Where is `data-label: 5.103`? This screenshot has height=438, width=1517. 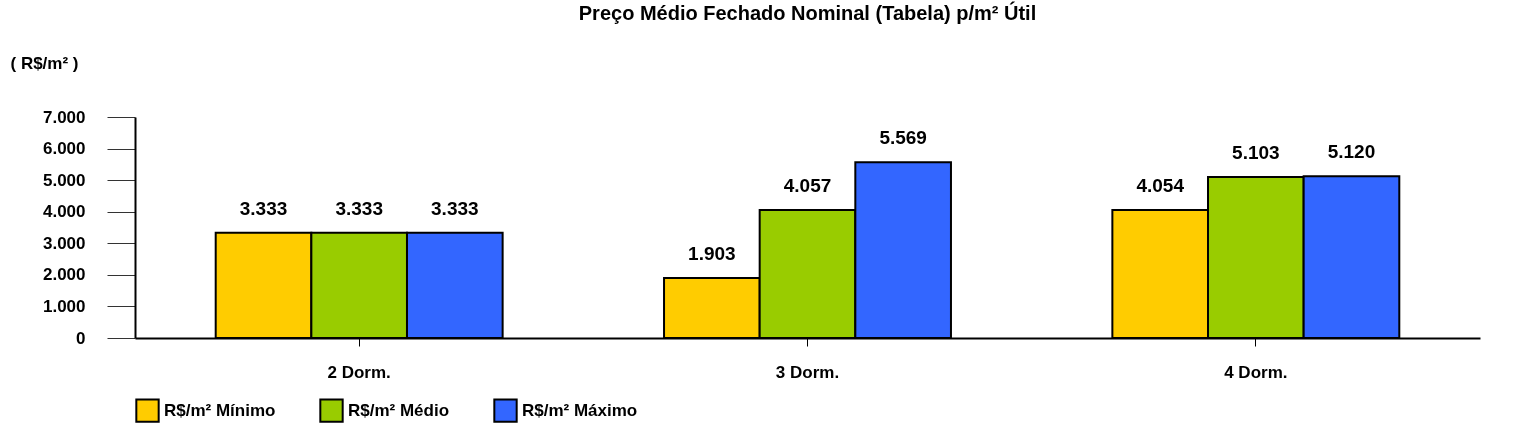 data-label: 5.103 is located at coordinates (1256, 152).